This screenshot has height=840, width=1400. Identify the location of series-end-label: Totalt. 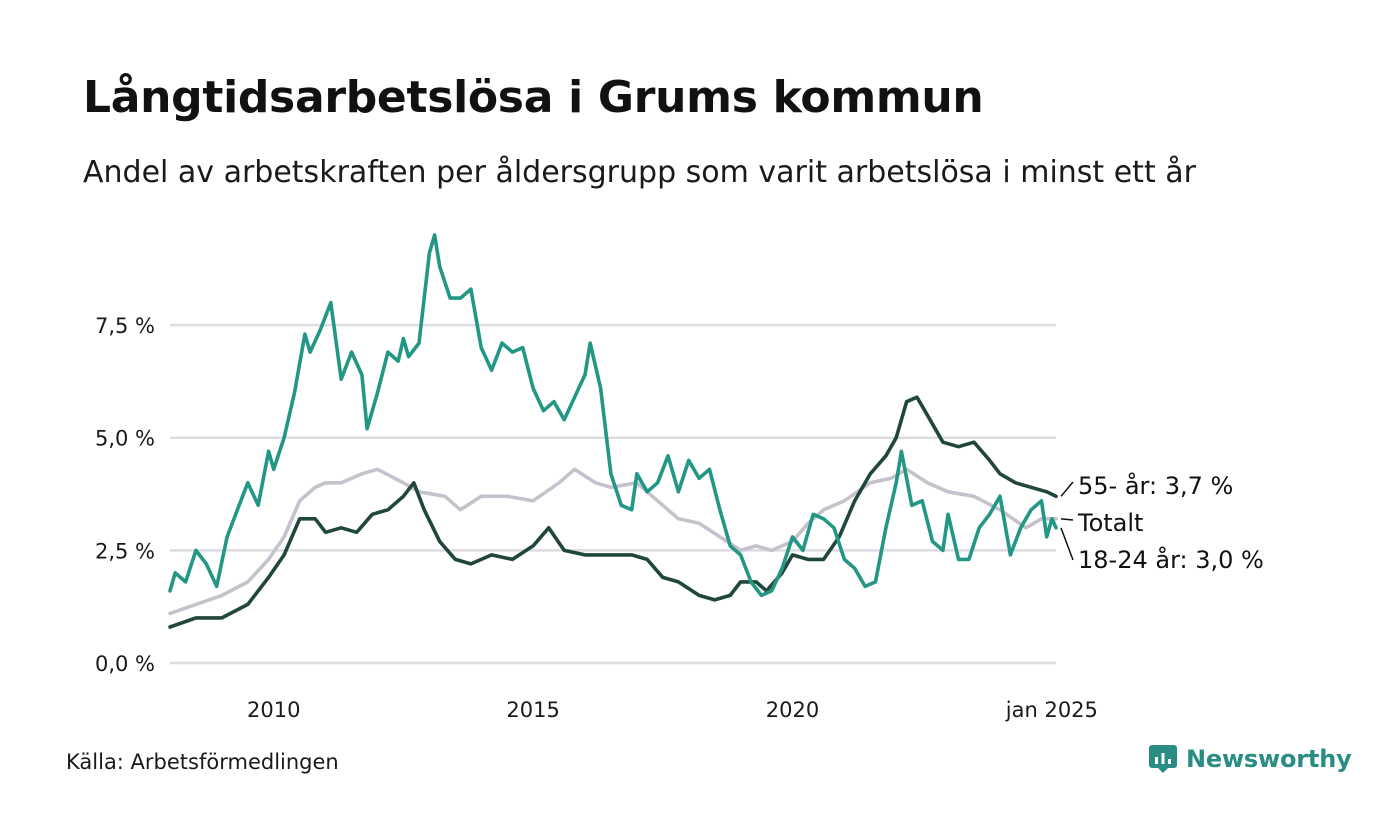
(1110, 523).